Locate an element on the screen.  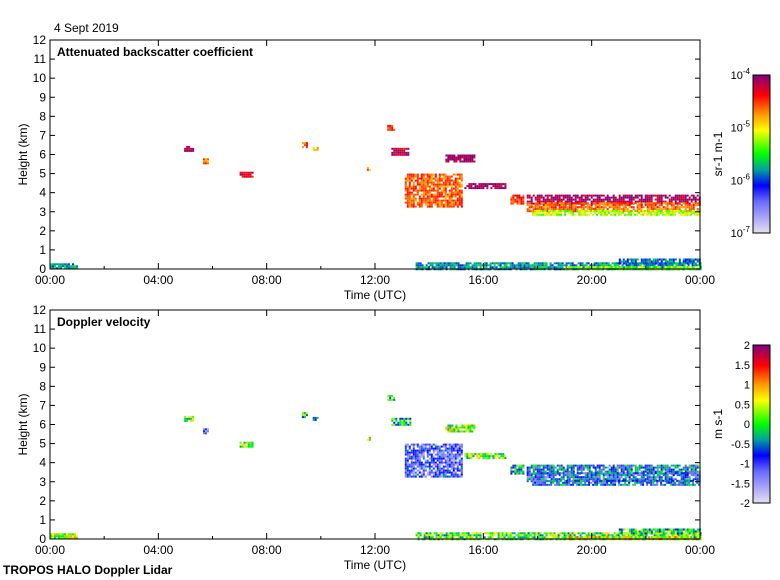
y-tick-label: 0 is located at coordinates (42, 269).